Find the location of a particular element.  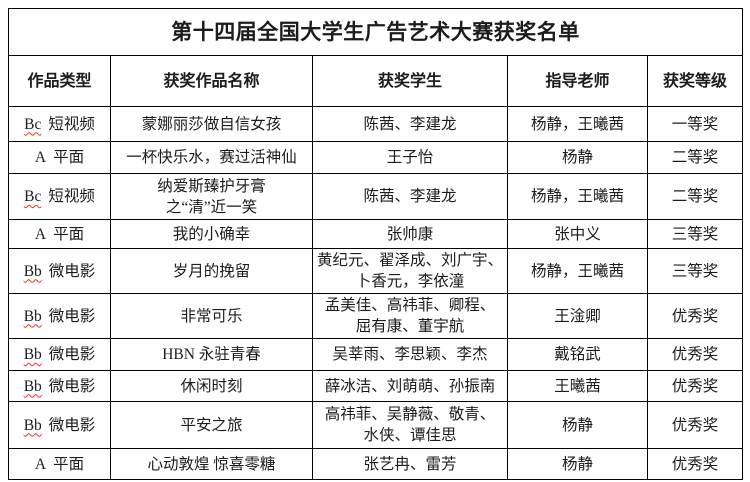

cell-students: 薛冰洁、刘萌萌、孙振南 is located at coordinates (410, 386).